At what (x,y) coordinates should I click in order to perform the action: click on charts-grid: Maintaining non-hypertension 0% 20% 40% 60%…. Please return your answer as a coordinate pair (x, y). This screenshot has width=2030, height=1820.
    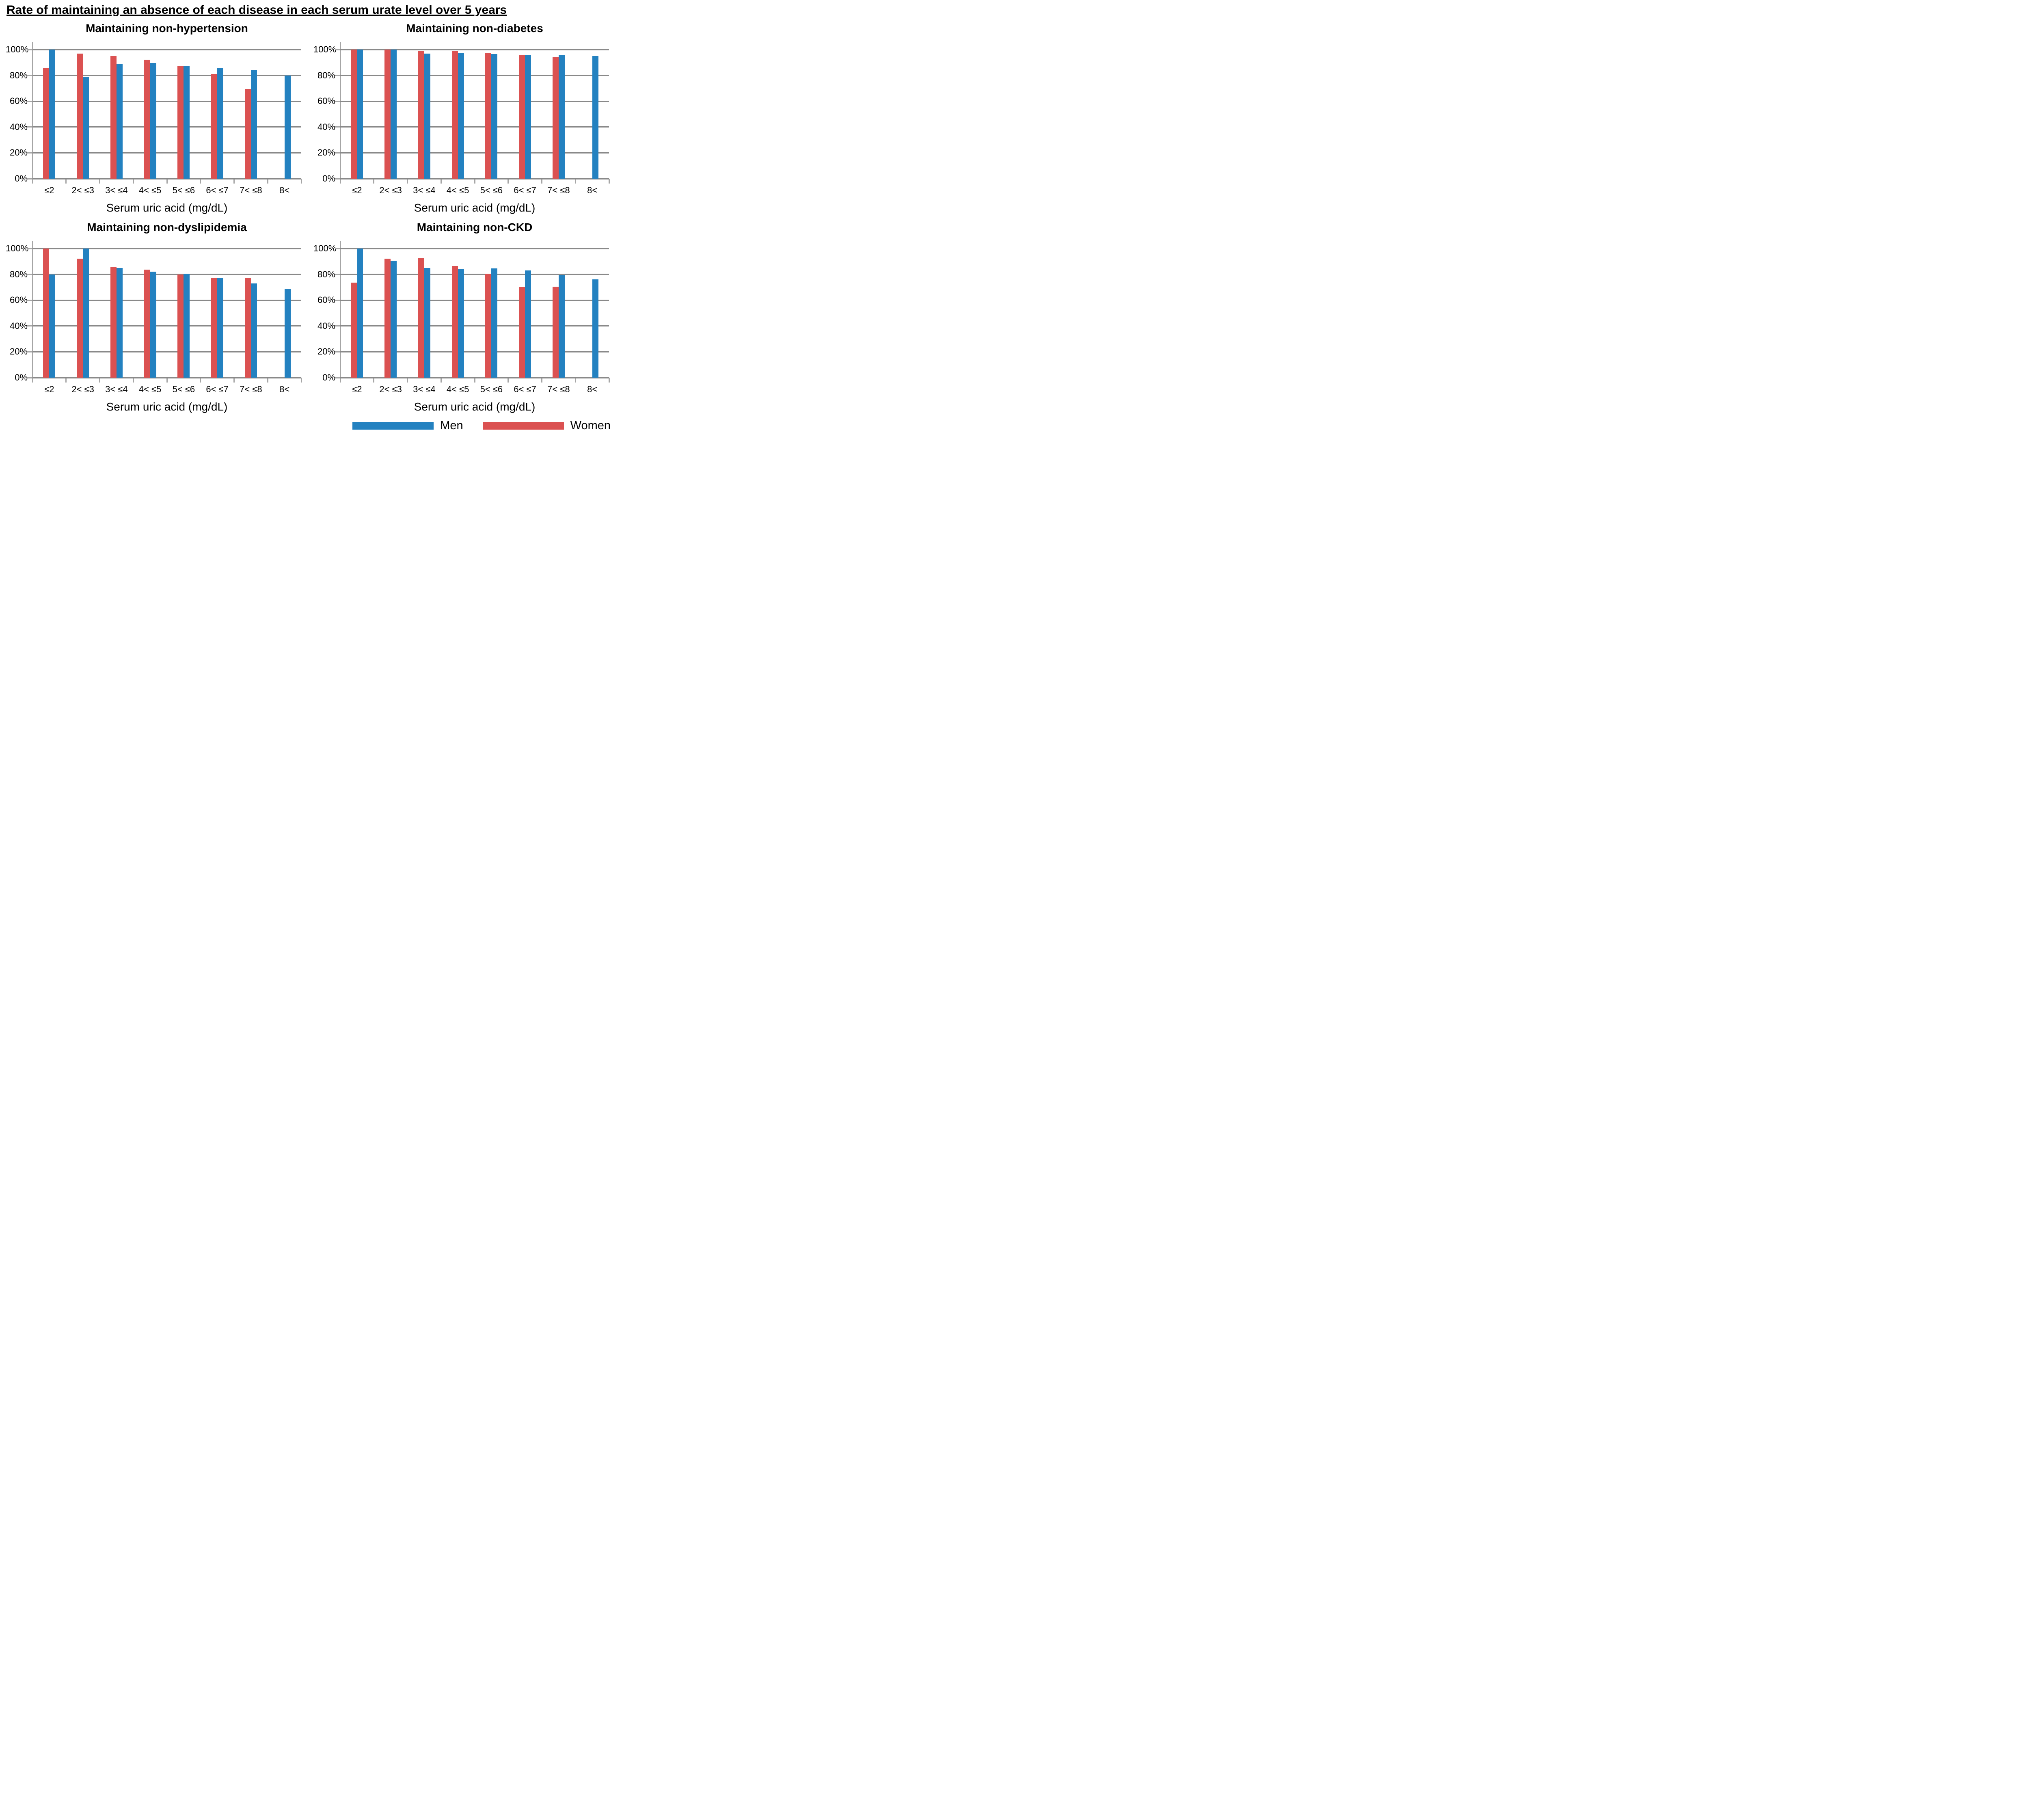
    Looking at the image, I should click on (308, 217).